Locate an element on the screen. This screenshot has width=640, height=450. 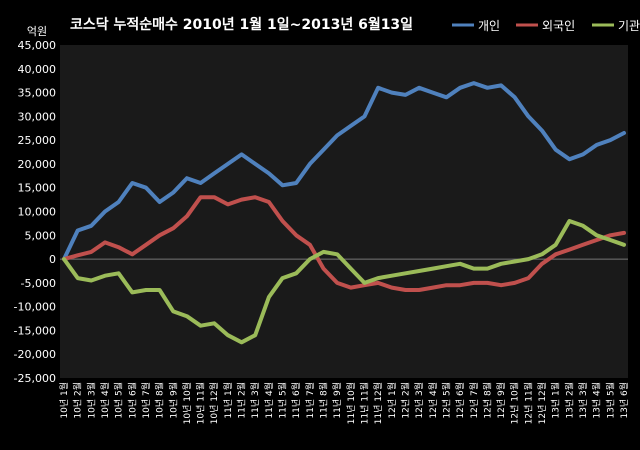
x-tick-label: 11년 6월 is located at coordinates (296, 400).